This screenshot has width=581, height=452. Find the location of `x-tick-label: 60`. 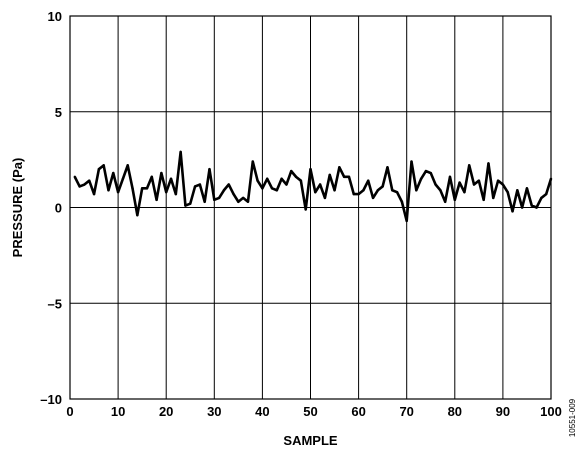

x-tick-label: 60 is located at coordinates (358, 411).